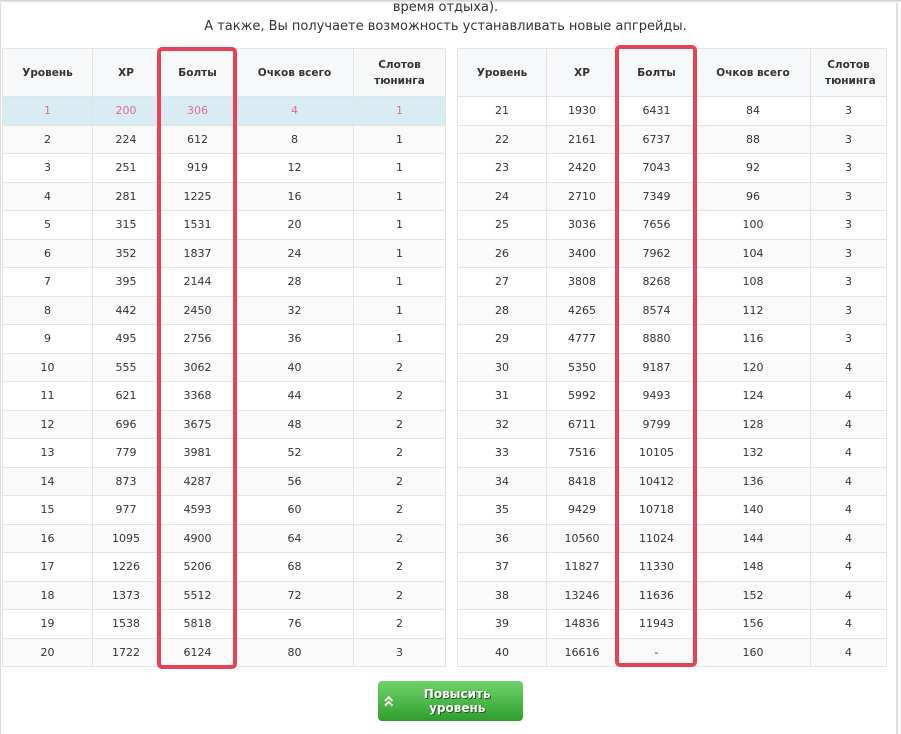 This screenshot has height=734, width=901. What do you see at coordinates (47, 453) in the screenshot?
I see `cell-level: 13` at bounding box center [47, 453].